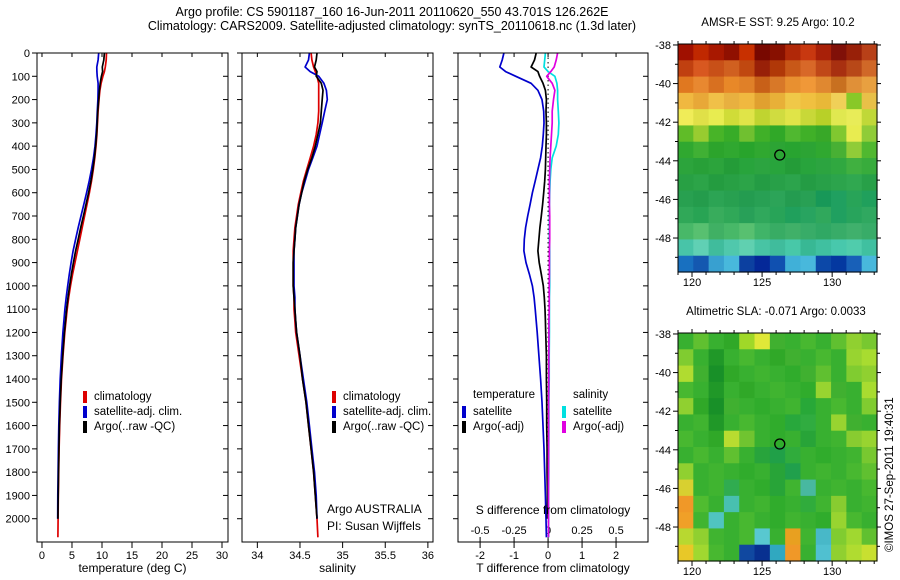 The width and height of the screenshot is (900, 580). I want to click on temperature_profile-curve-climatology, so click(82, 295).